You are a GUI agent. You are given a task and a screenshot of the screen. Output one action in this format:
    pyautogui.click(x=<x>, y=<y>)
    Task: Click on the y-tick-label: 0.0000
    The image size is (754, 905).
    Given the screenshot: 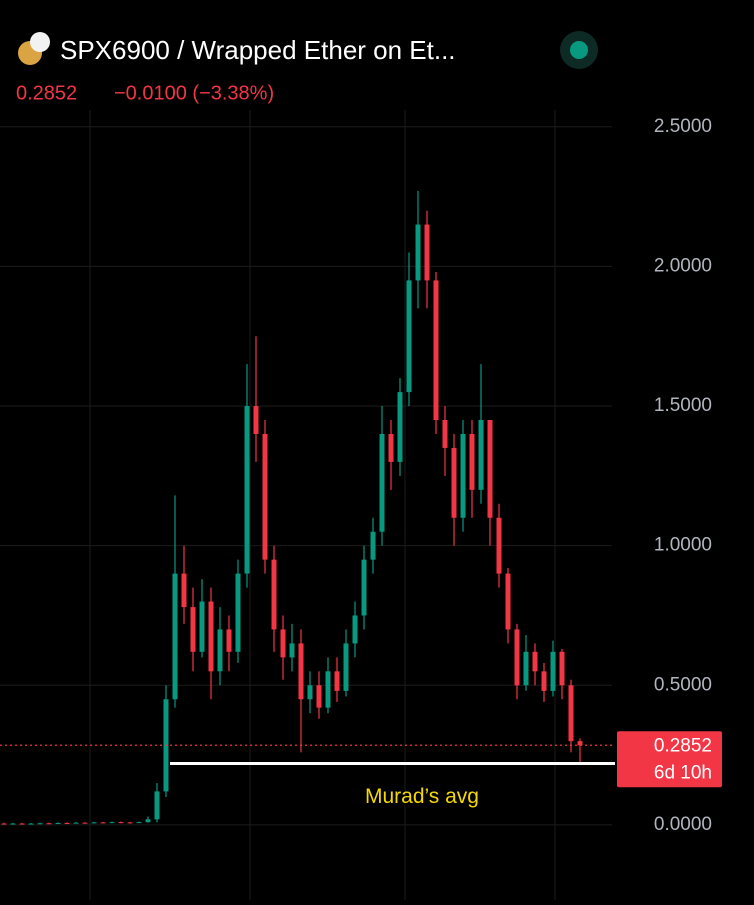 What is the action you would take?
    pyautogui.click(x=683, y=824)
    